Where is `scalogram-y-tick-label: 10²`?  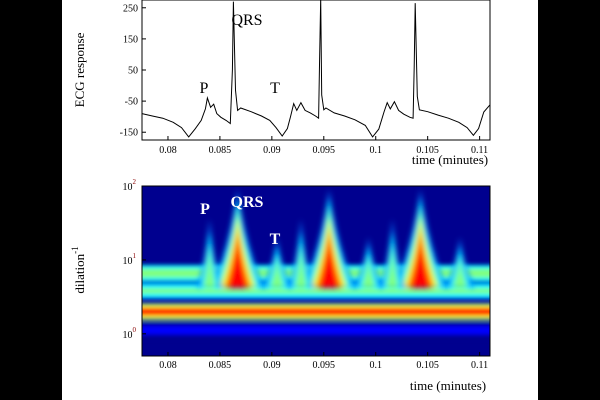
scalogram-y-tick-label: 10² is located at coordinates (130, 185).